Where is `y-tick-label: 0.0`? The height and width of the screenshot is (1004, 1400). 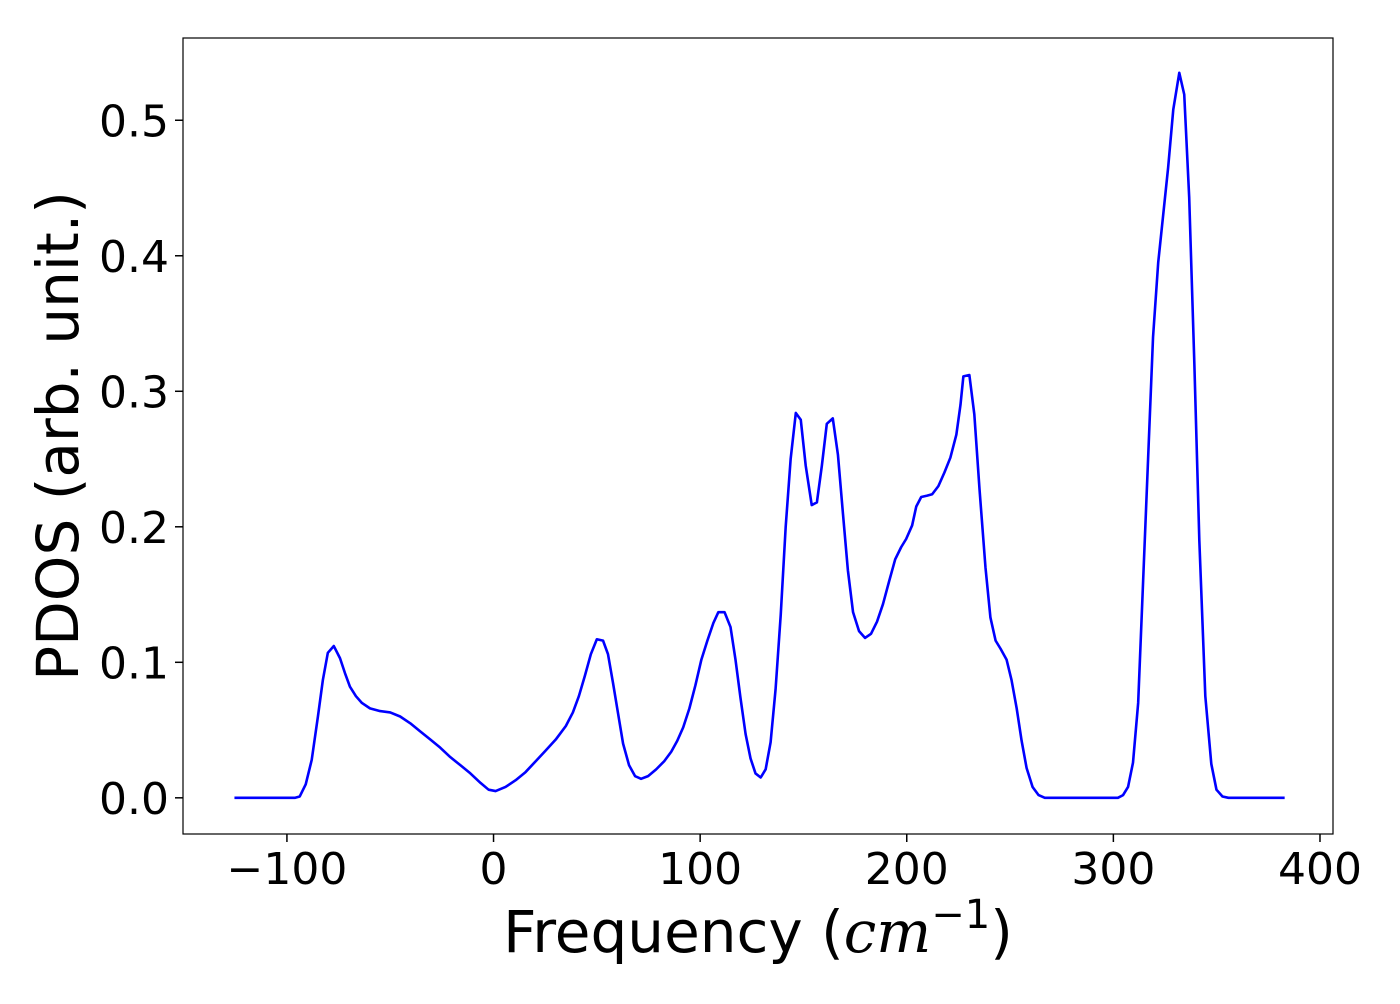
y-tick-label: 0.0 is located at coordinates (134, 799).